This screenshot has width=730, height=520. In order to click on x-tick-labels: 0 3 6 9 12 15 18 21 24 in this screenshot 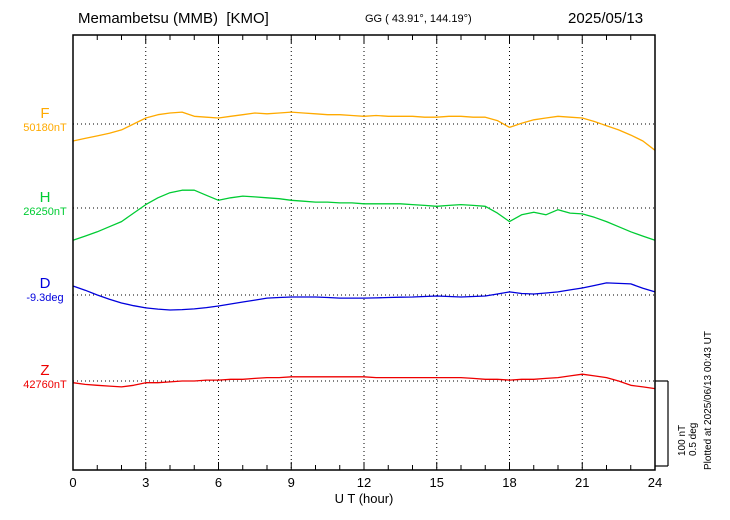, I will do `click(365, 483)`.